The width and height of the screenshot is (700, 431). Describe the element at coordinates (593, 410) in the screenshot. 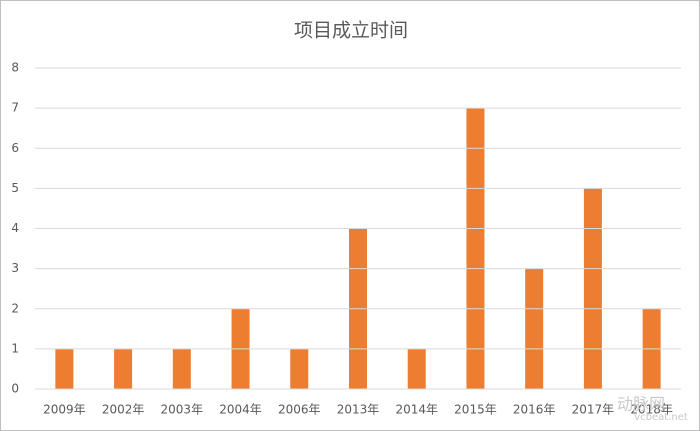

I see `x-tick-label: 2017年` at that location.